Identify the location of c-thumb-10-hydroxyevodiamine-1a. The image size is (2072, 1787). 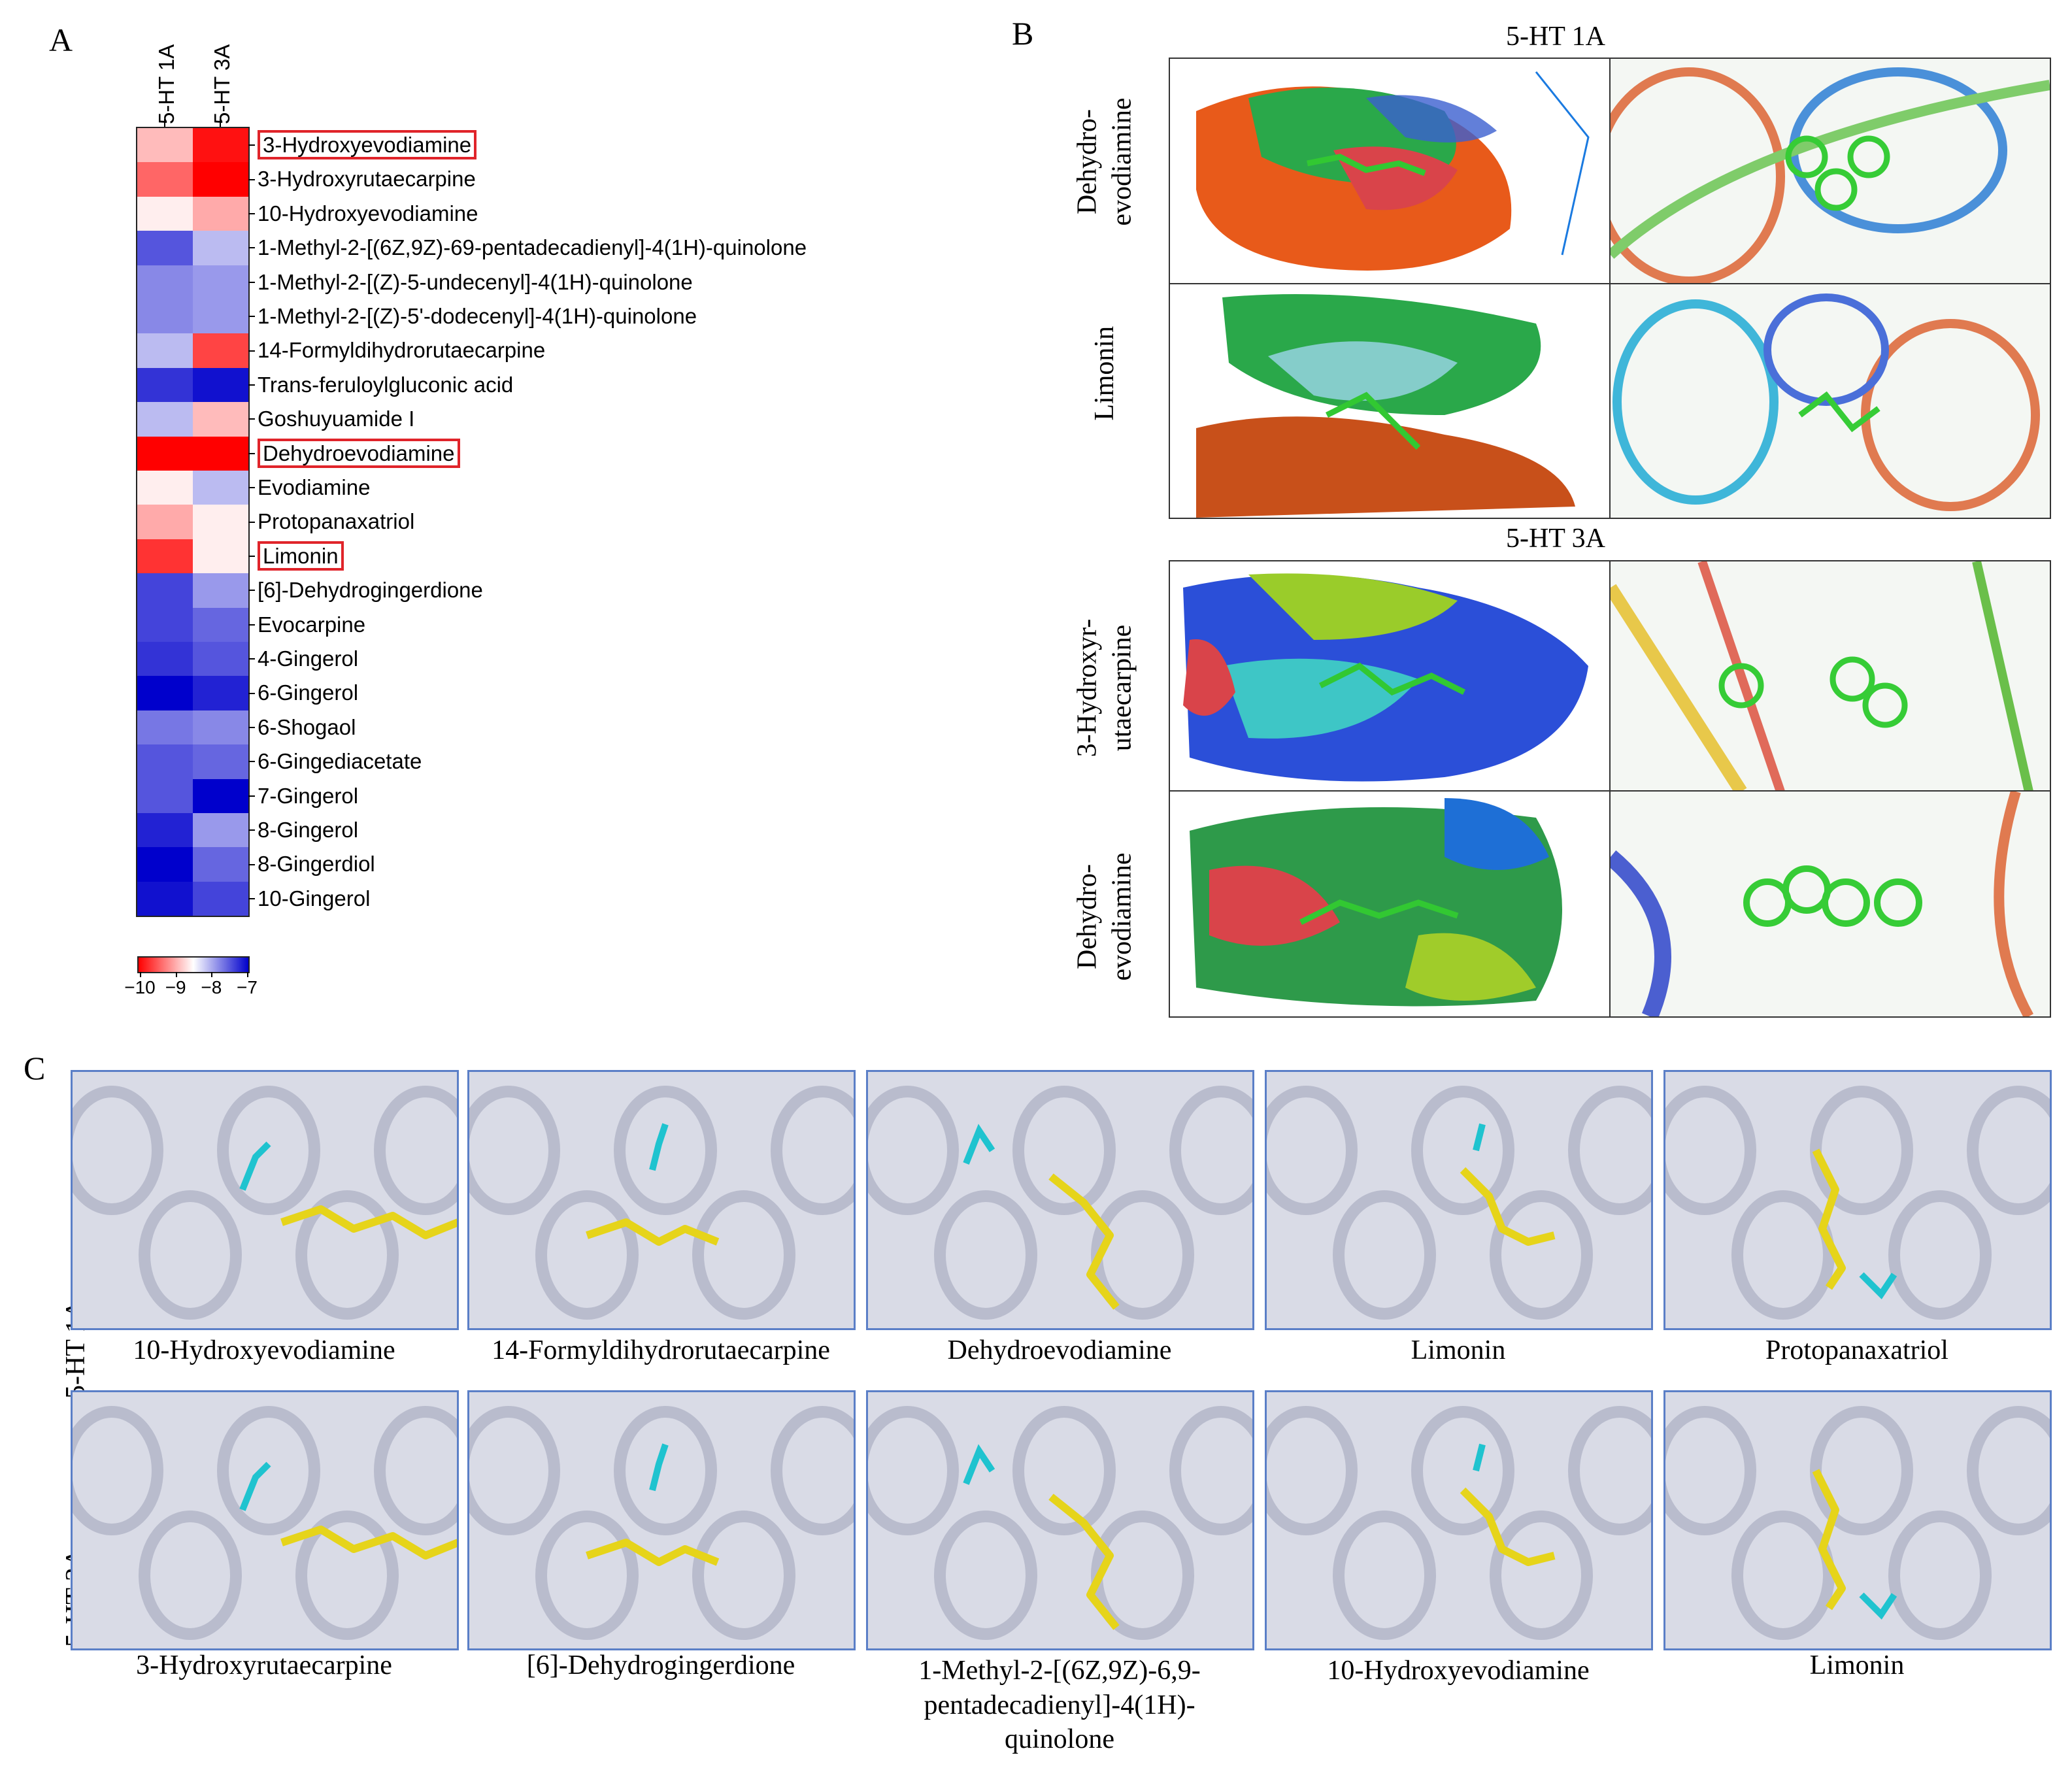
(265, 1200).